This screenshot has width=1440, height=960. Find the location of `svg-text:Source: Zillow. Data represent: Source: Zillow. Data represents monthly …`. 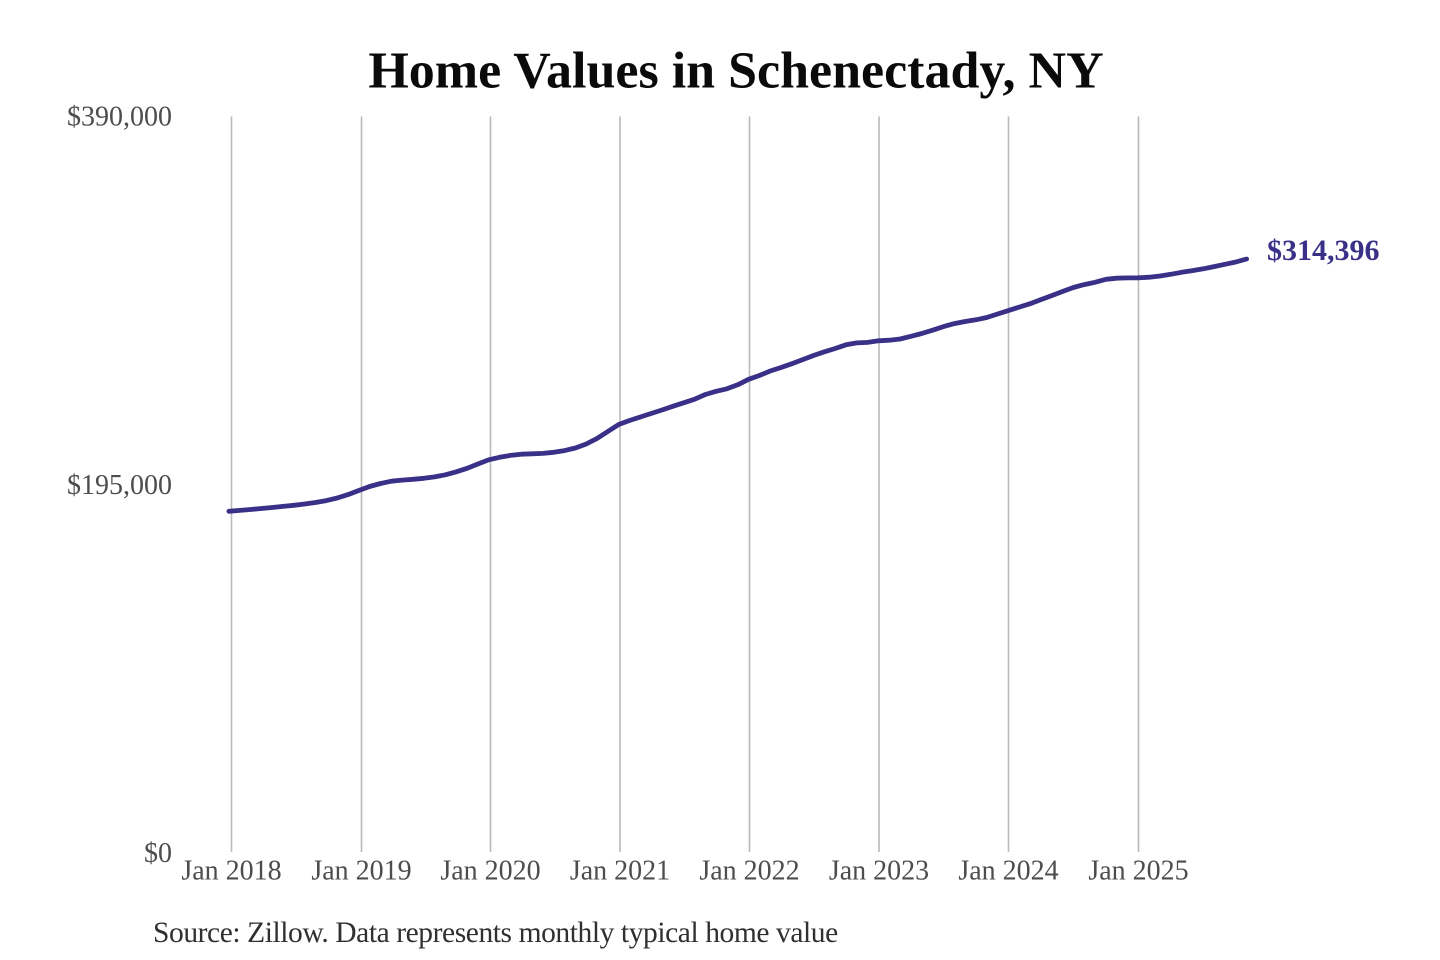

svg-text:Source: Zillow. Data represent: Source: Zillow. Data represents monthly … is located at coordinates (495, 933).